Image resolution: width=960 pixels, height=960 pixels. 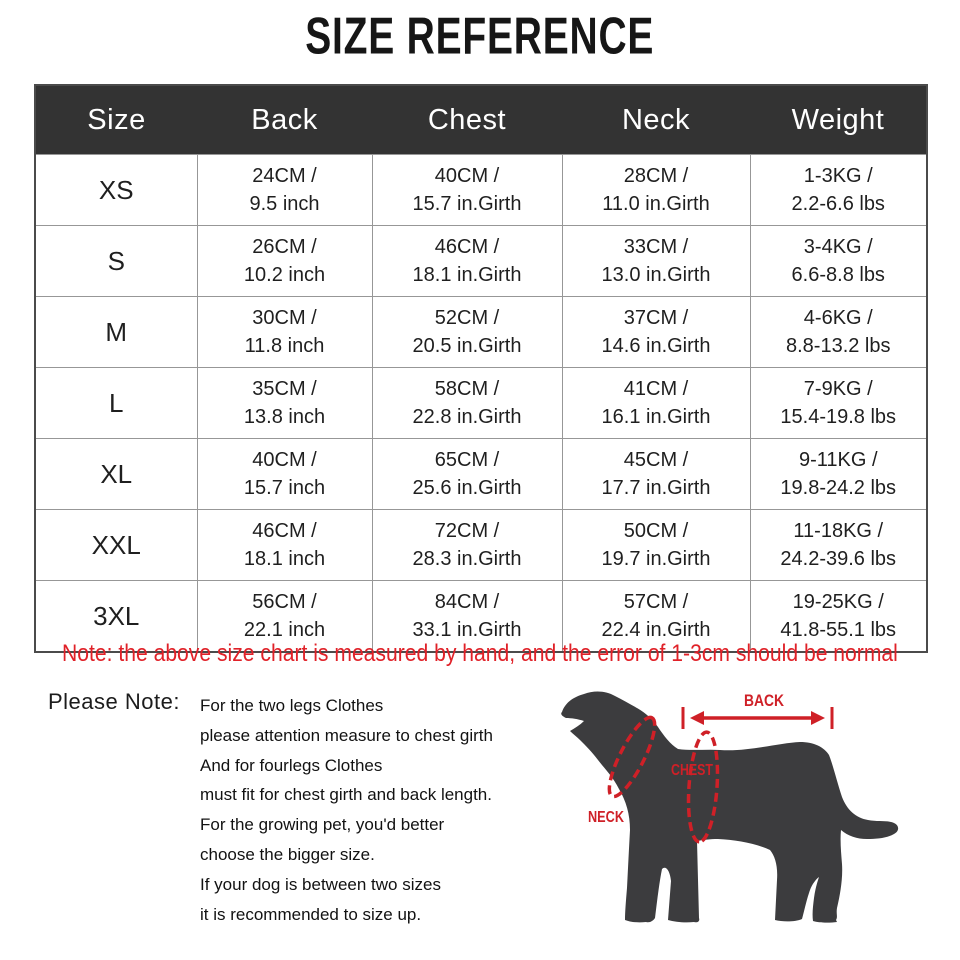 What do you see at coordinates (467, 403) in the screenshot?
I see `chest-cell: 58CM / 22.8 in.Girth` at bounding box center [467, 403].